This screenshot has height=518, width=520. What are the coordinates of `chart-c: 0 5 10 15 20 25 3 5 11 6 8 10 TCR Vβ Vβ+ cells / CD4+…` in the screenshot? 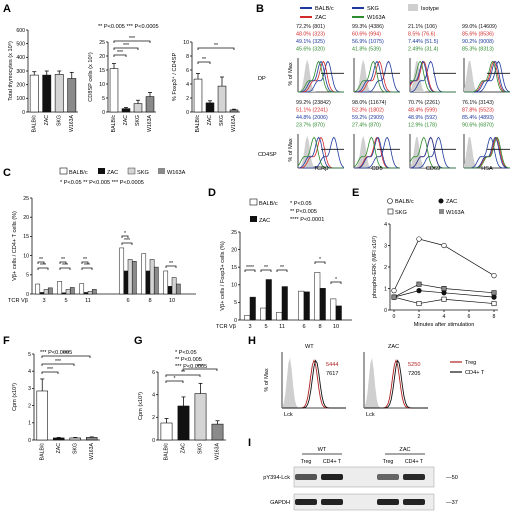 It's located at (102, 250).